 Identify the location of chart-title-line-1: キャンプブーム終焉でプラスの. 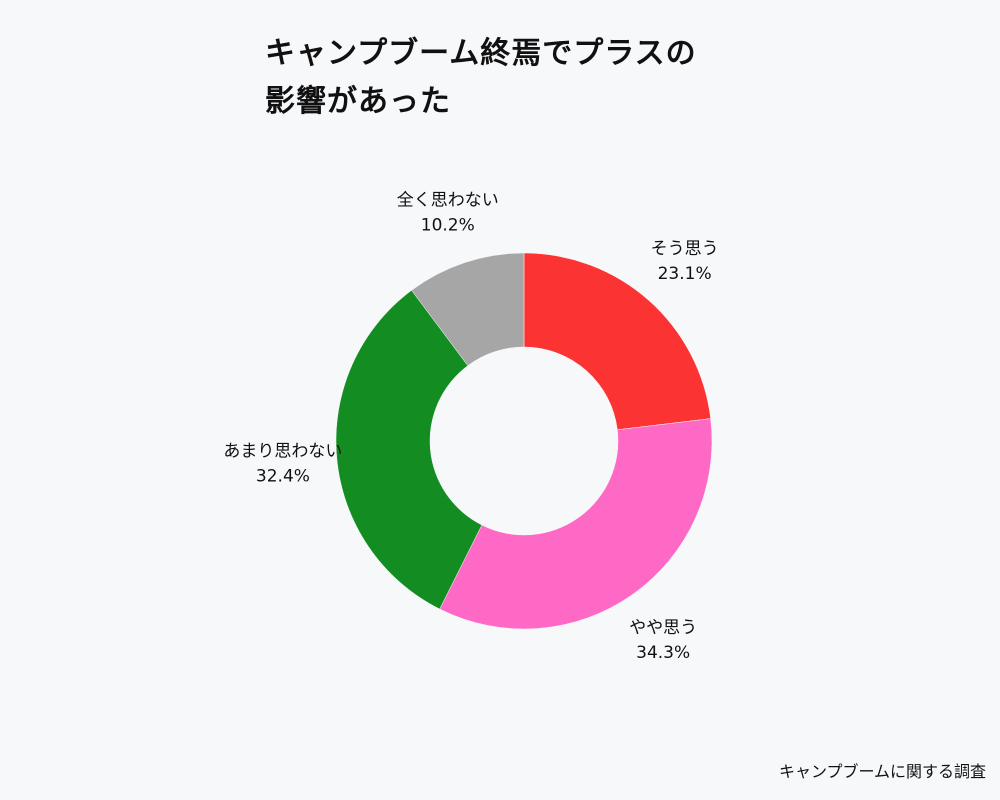
(481, 53).